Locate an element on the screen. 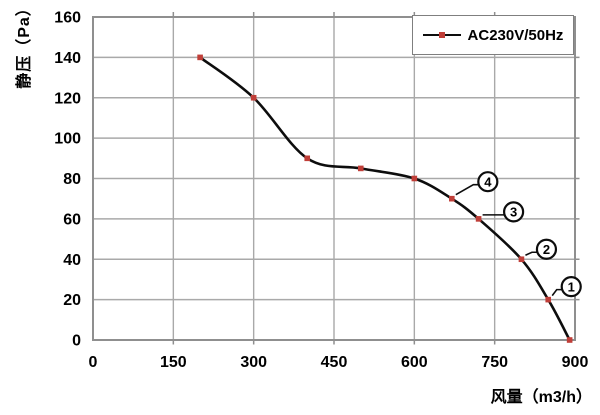 Image resolution: width=600 pixels, height=415 pixels. y-axis-title: 静压（Pa） is located at coordinates (24, 44).